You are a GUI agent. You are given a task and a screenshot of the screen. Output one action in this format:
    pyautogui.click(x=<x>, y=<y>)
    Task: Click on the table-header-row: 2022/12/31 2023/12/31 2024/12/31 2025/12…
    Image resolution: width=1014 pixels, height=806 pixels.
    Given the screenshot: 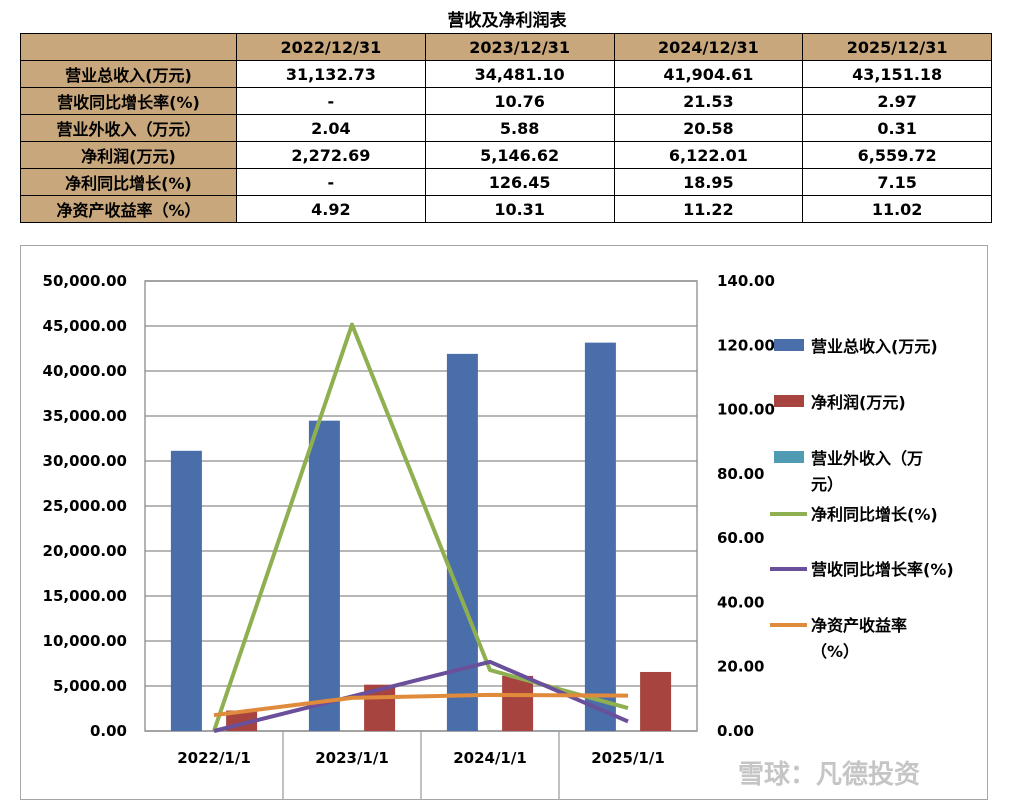 What is the action you would take?
    pyautogui.click(x=506, y=47)
    